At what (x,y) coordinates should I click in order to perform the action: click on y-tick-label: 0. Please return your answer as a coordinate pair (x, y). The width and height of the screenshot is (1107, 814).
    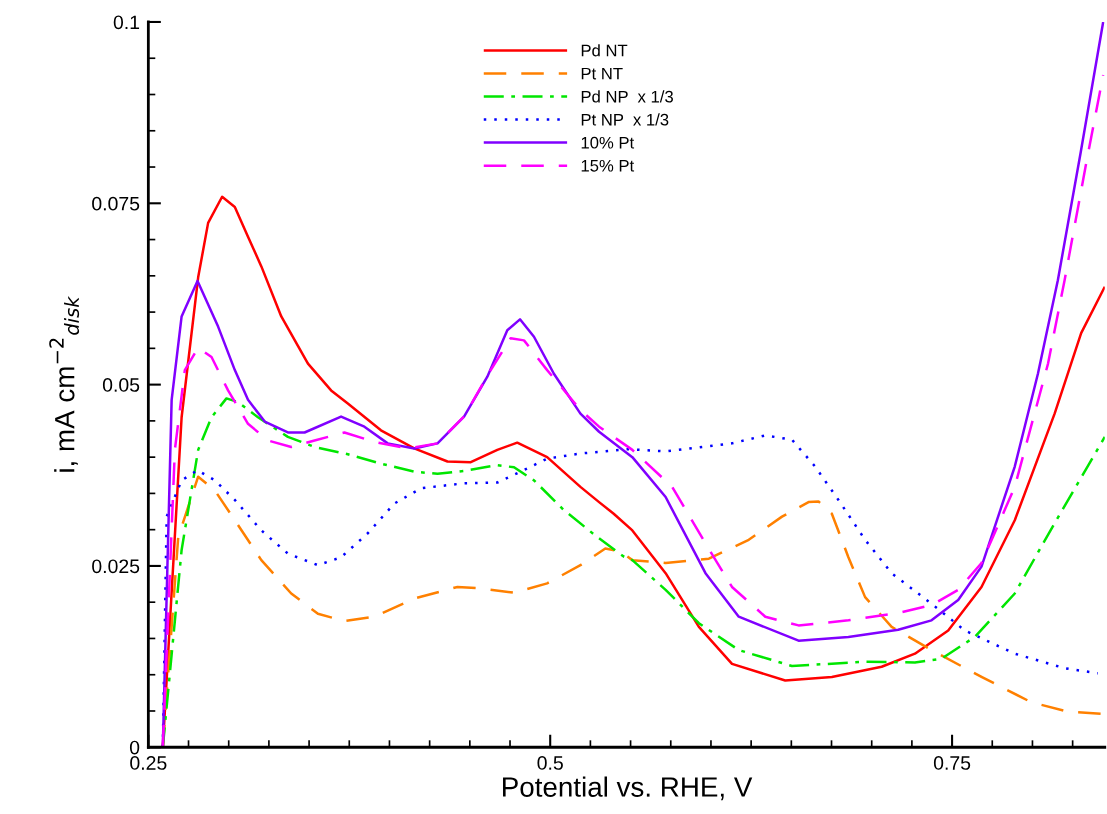
    Looking at the image, I should click on (134, 747).